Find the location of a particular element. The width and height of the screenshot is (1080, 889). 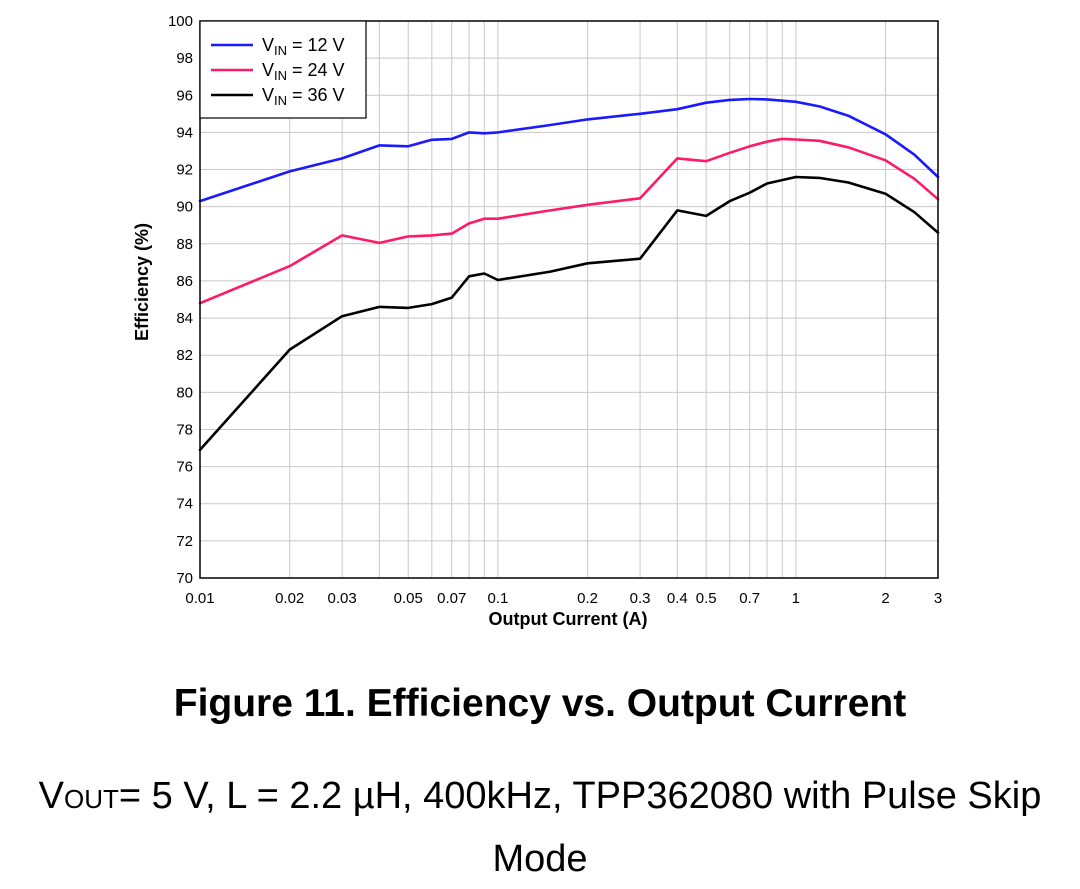

y-tick-label: 74 is located at coordinates (184, 504).